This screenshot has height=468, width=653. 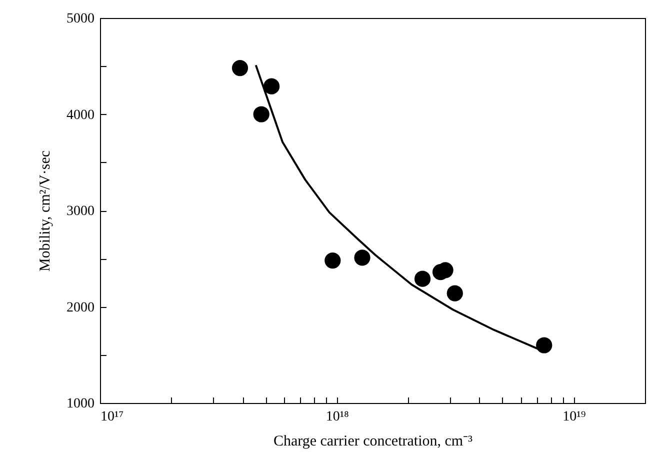 I want to click on y-tick-label: 2000, so click(x=80, y=308).